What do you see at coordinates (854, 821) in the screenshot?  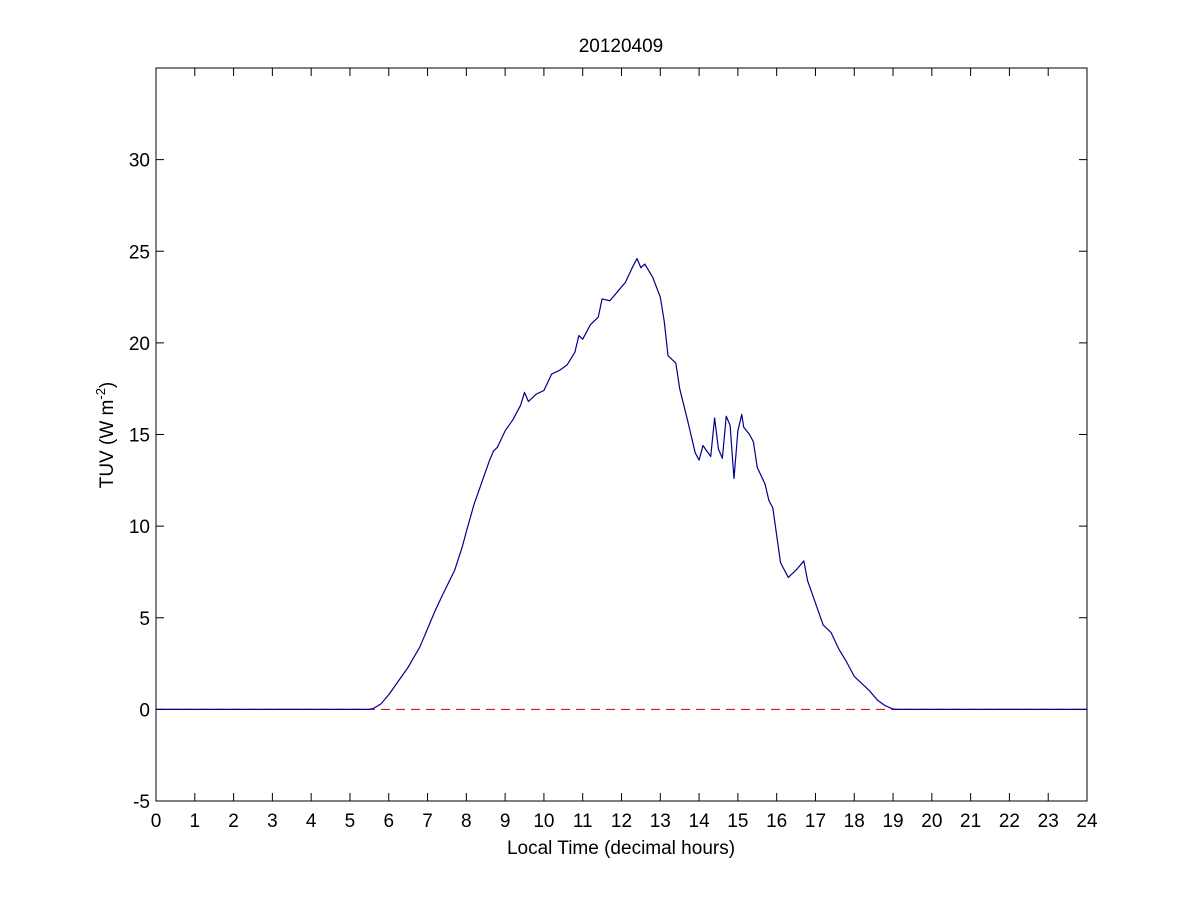 I see `x-tick-label: 18` at bounding box center [854, 821].